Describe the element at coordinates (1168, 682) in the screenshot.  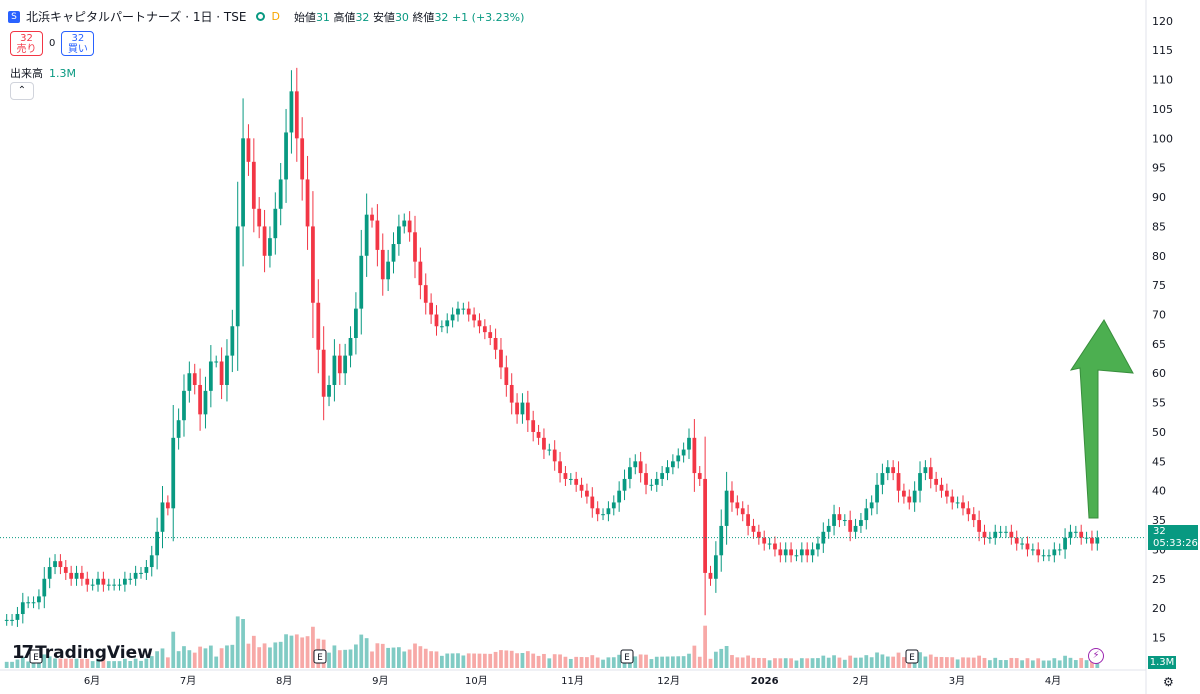
I see `settings-icon: ⚙` at that location.